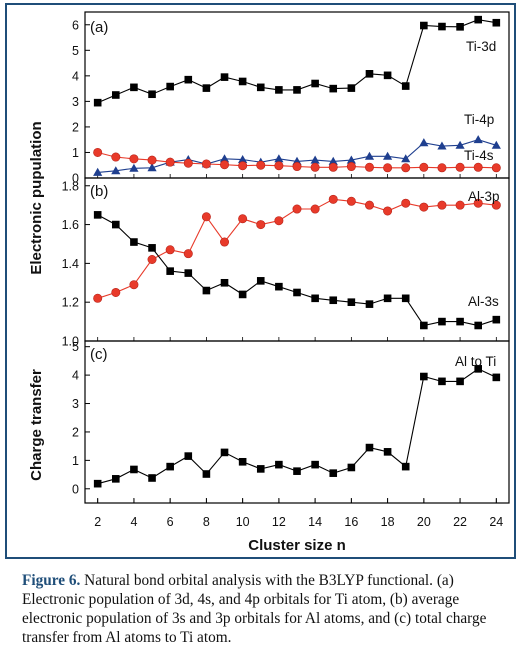  What do you see at coordinates (478, 325) in the screenshot?
I see `data-point-al-3s-n23` at bounding box center [478, 325].